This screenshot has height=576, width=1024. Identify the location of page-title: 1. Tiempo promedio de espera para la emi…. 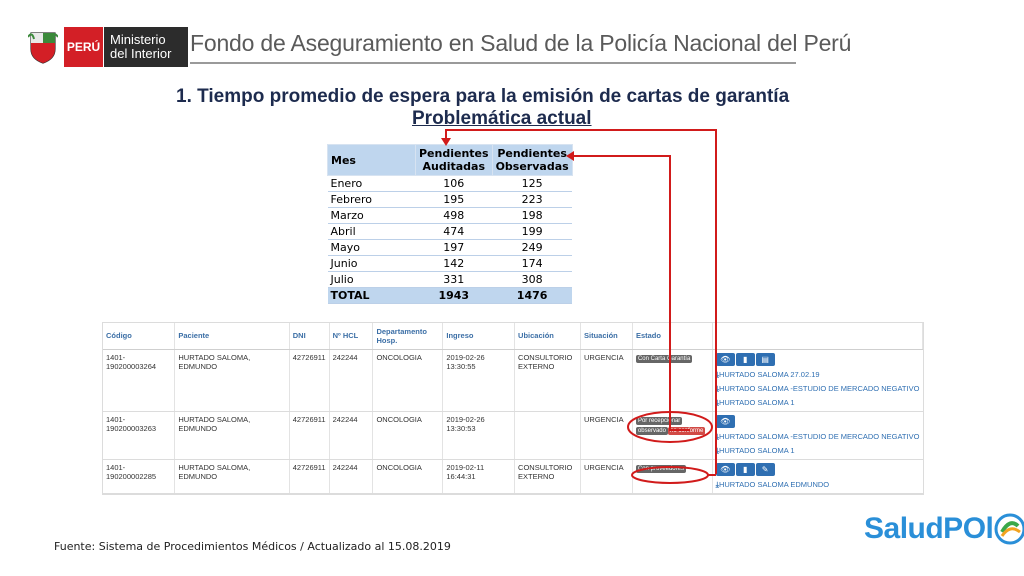
(483, 96).